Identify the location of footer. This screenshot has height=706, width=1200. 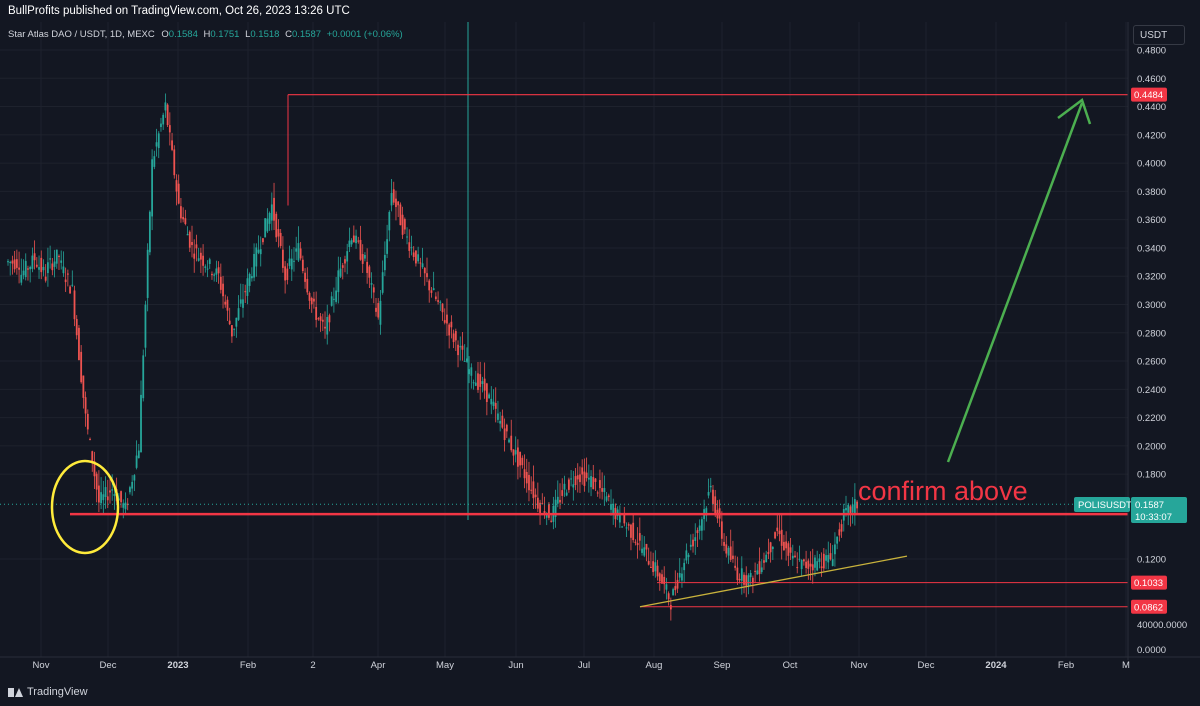
(600, 693).